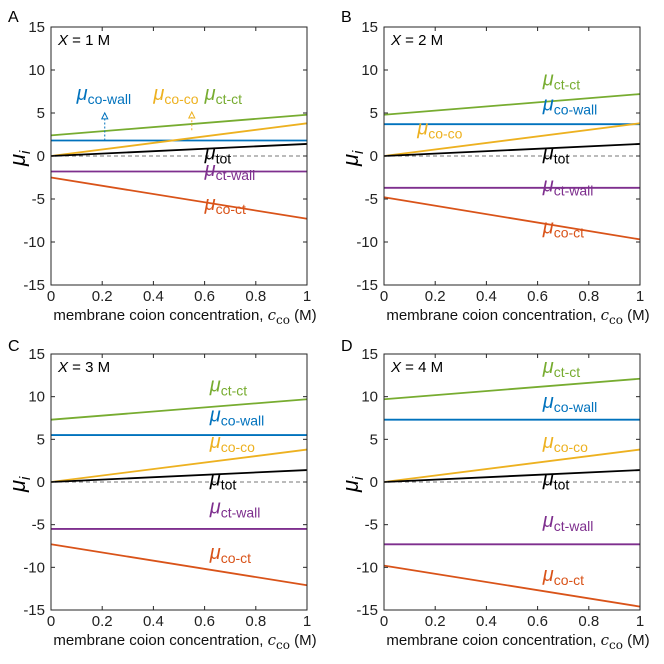 The height and width of the screenshot is (664, 664). Describe the element at coordinates (616, 320) in the screenshot. I see `x-axis-label-subscript: co` at that location.